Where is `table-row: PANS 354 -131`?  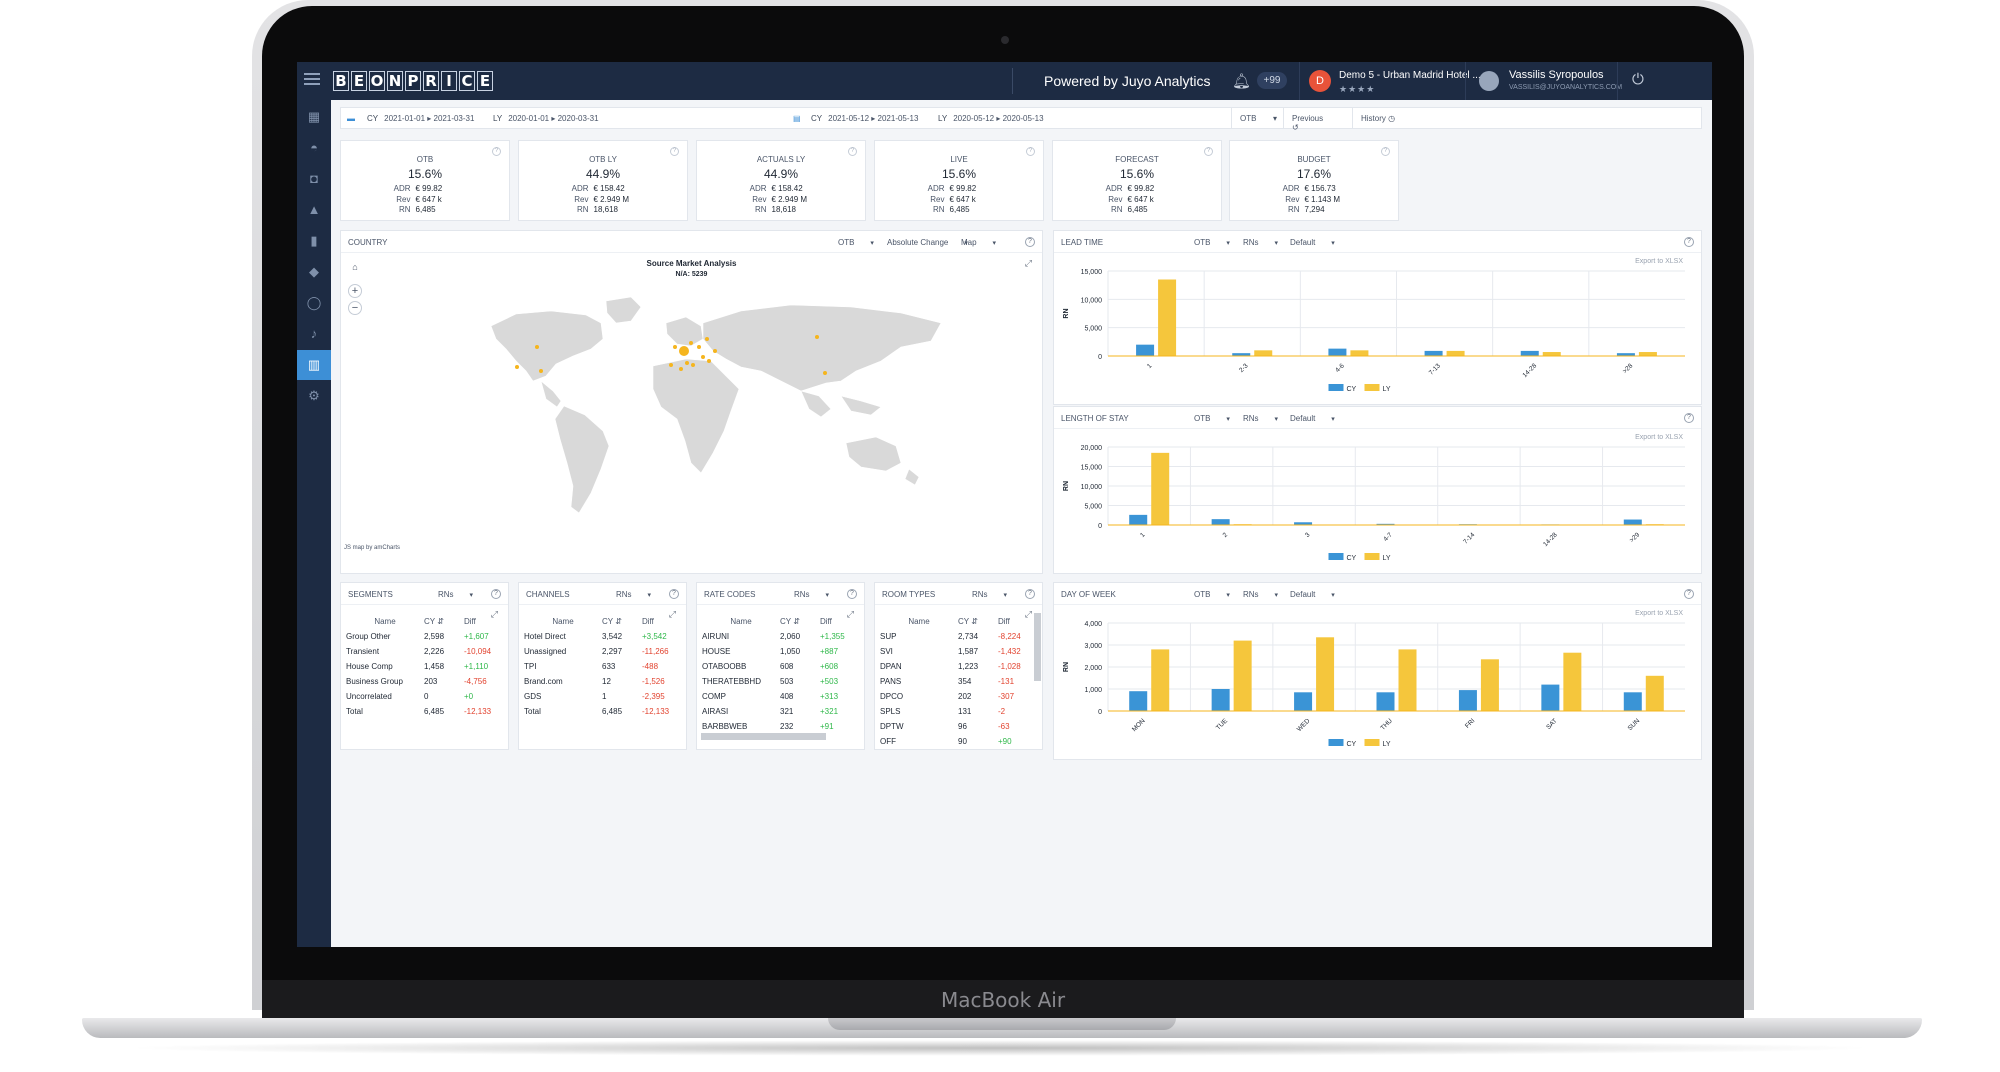 table-row: PANS 354 -131 is located at coordinates (959, 681).